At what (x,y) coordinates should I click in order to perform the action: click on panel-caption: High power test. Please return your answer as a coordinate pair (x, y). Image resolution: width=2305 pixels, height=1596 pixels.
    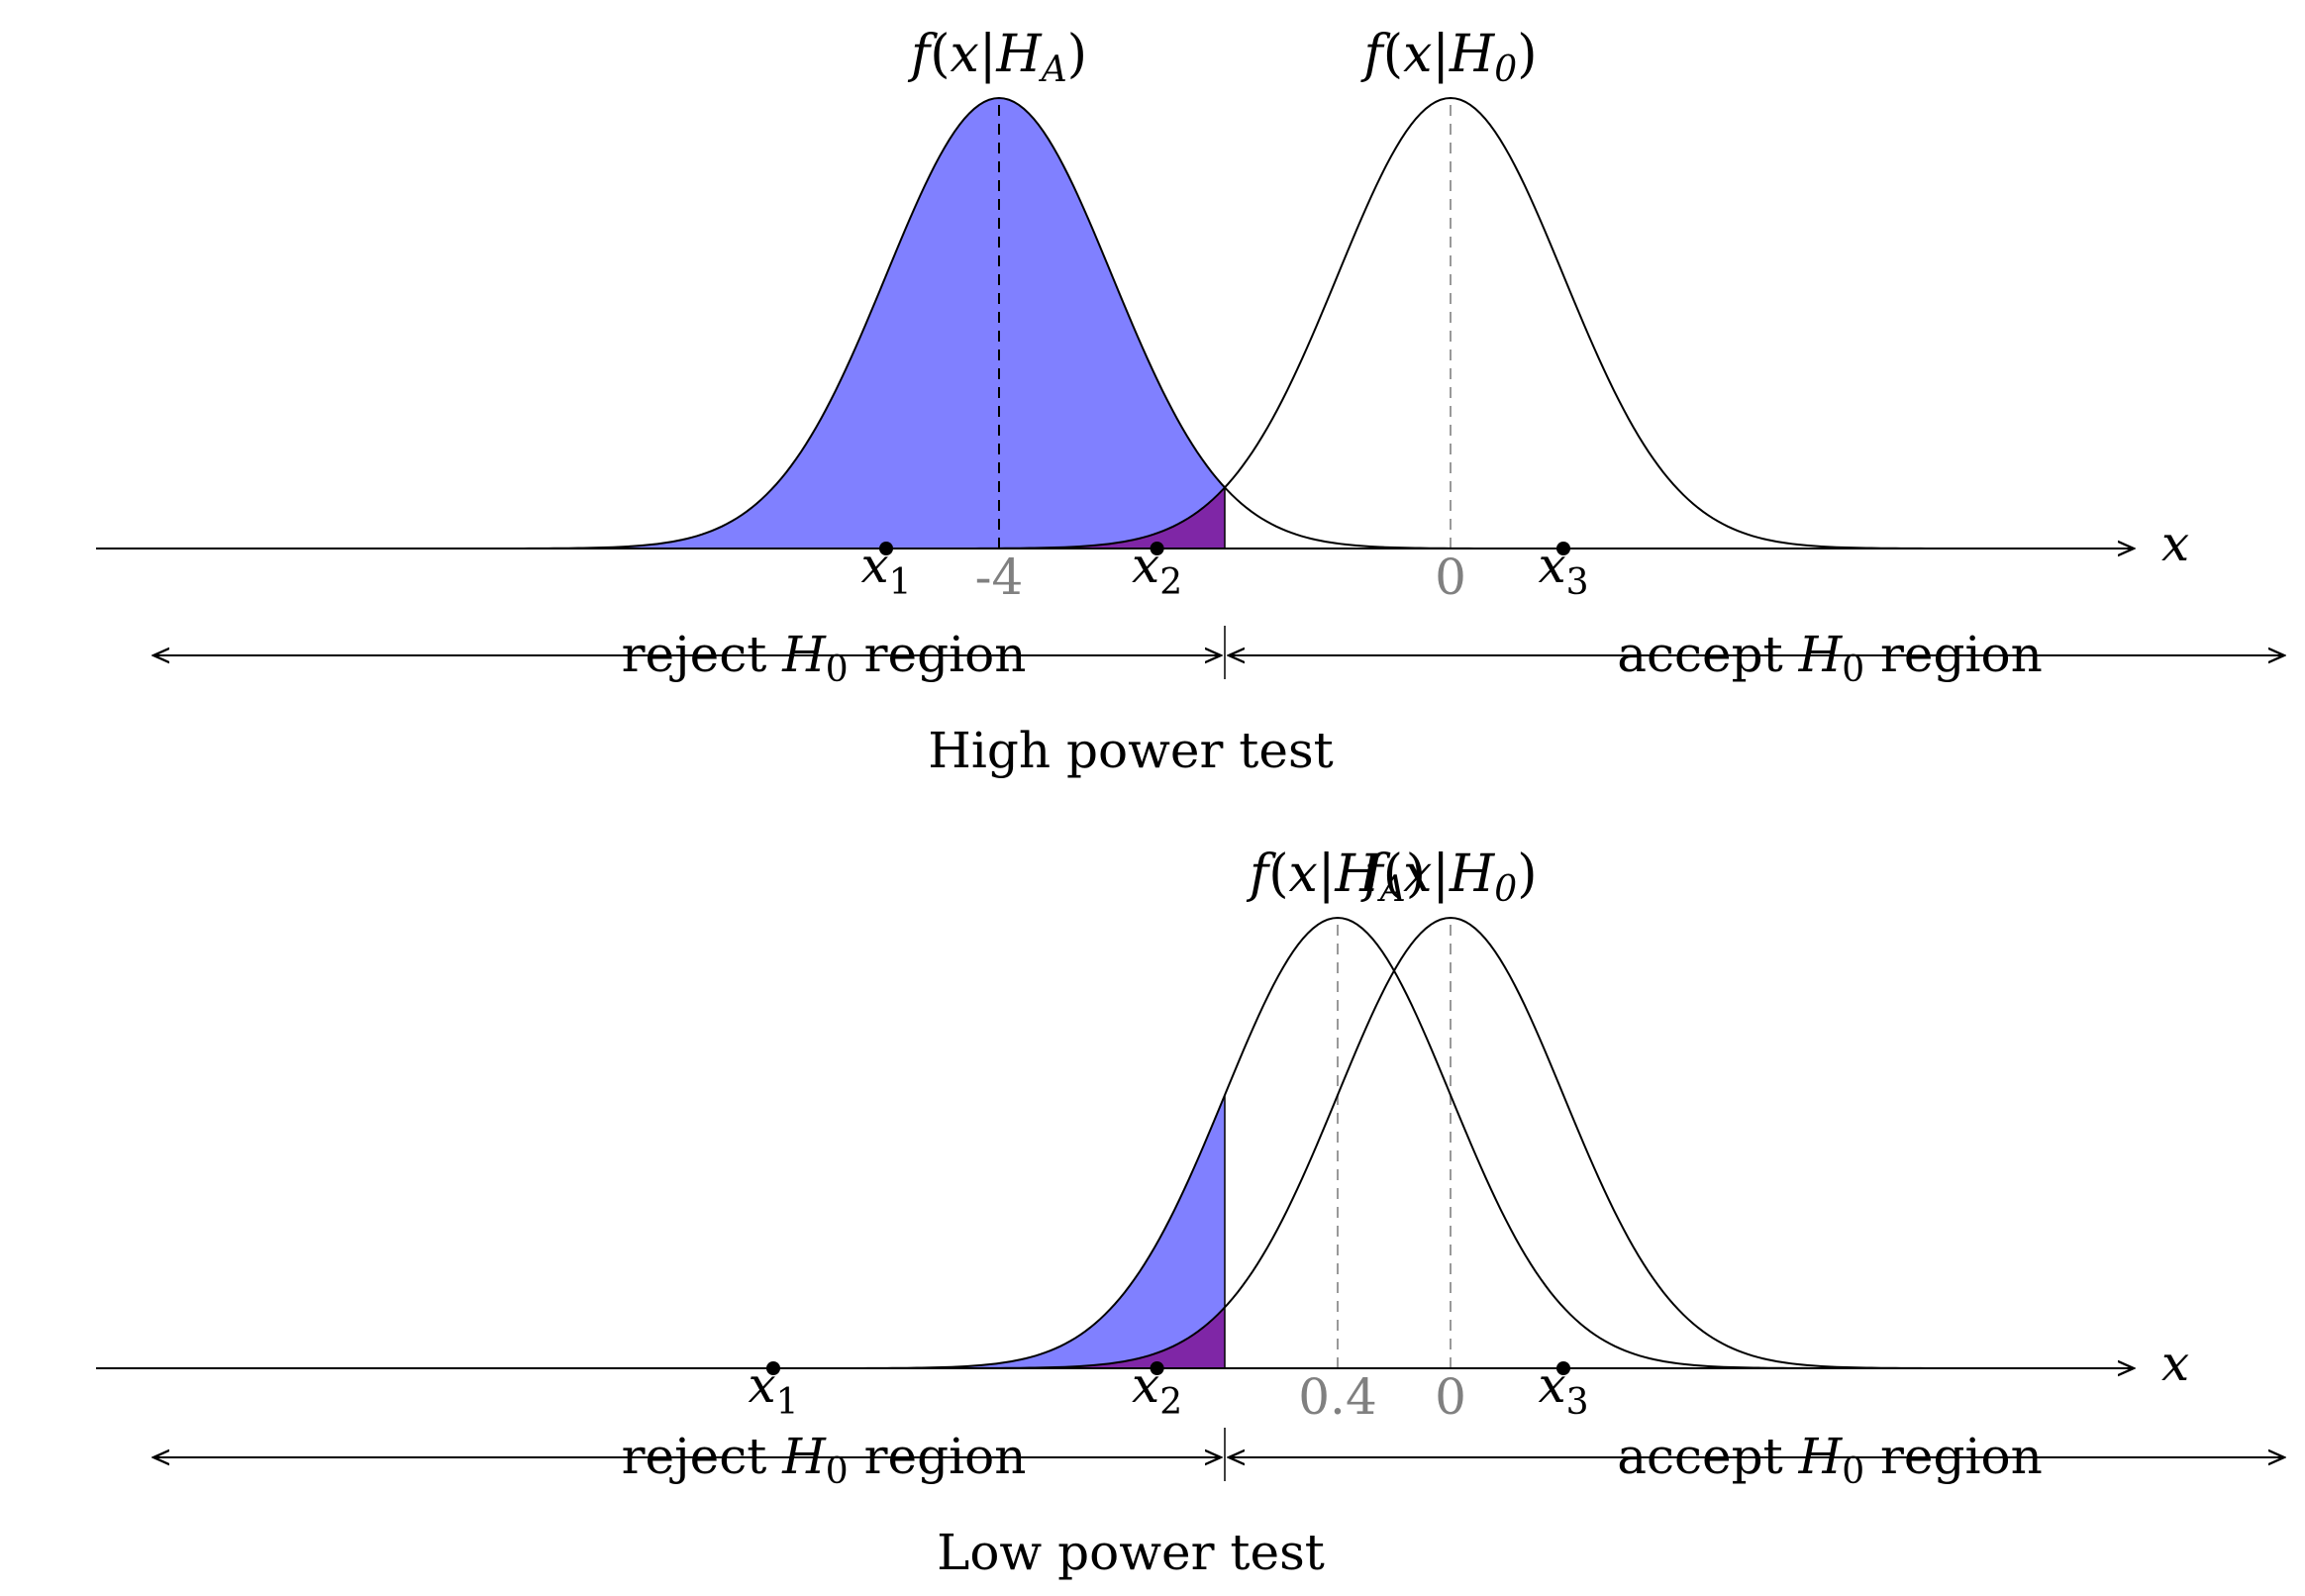
    Looking at the image, I should click on (1130, 750).